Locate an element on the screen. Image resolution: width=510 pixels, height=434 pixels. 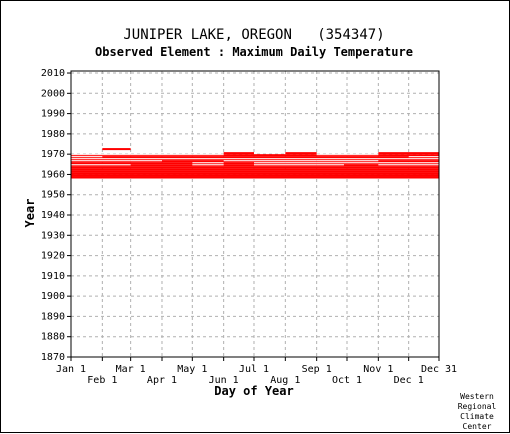
y-tick-label: 1920 is located at coordinates (53, 256).